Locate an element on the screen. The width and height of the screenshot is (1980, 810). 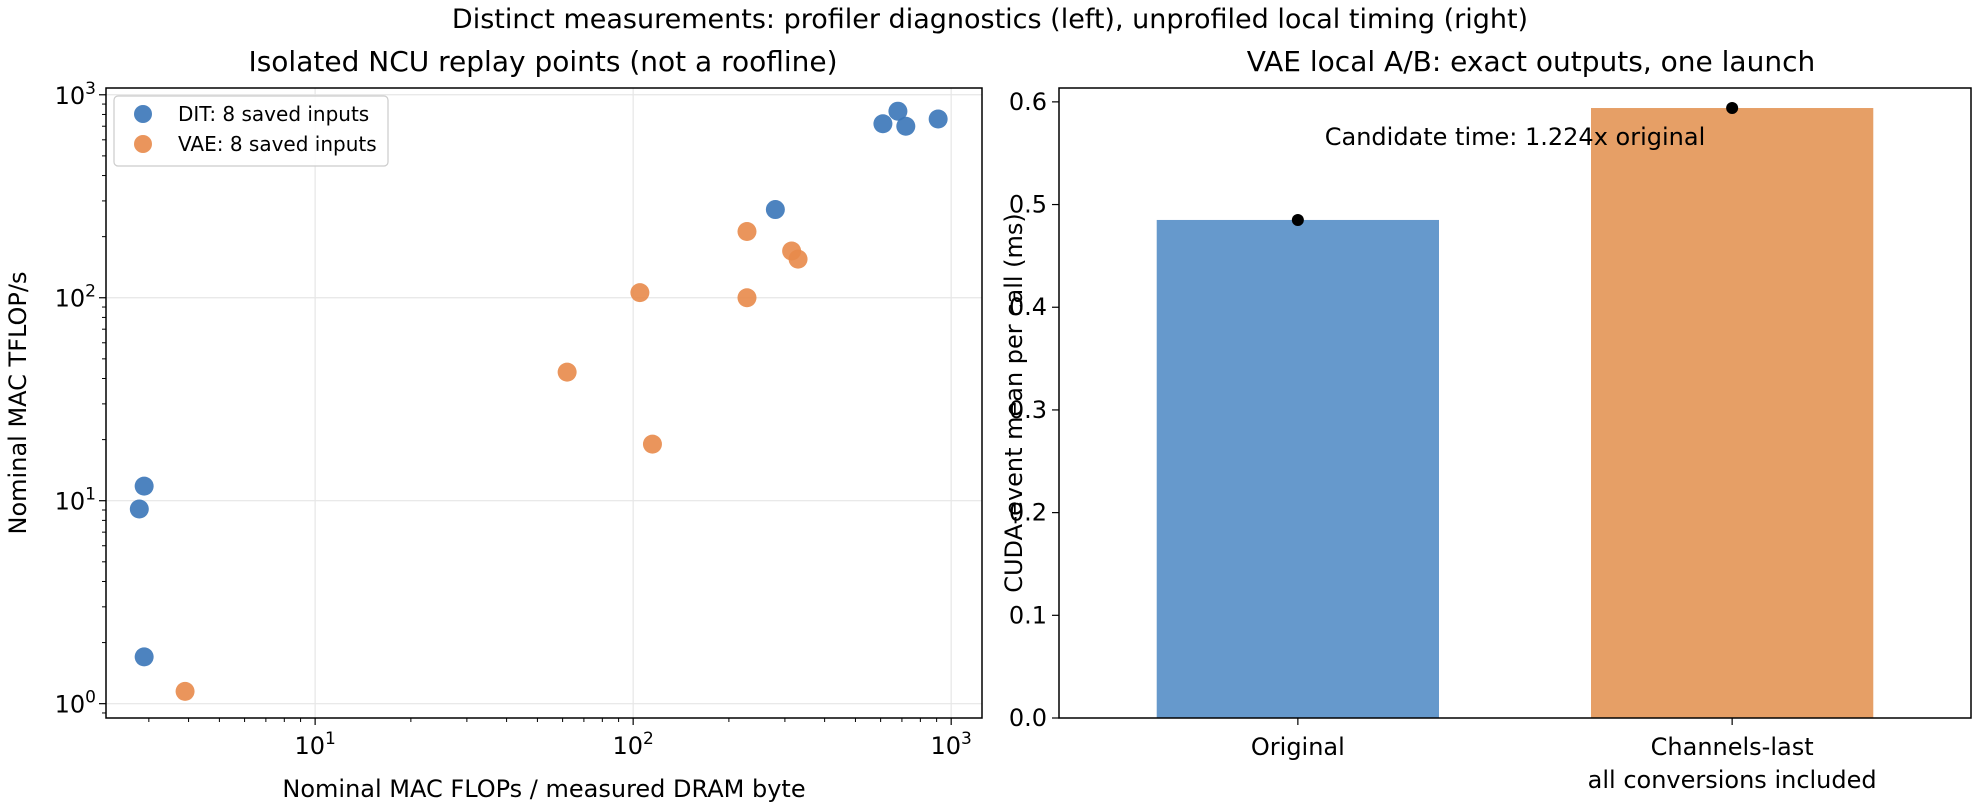
bar-y-tick-label: 0.0 is located at coordinates (1028, 718).